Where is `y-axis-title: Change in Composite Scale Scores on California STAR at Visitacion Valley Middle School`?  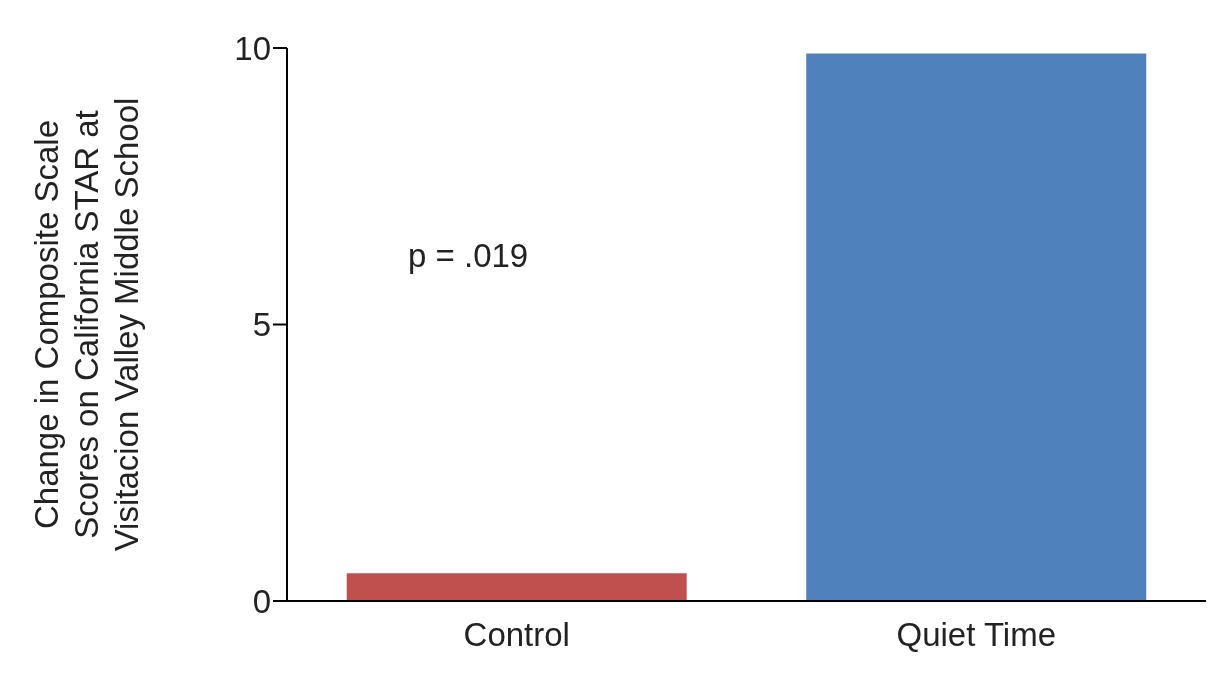 y-axis-title: Change in Composite Scale Scores on California STAR at Visitacion Valley Middle School is located at coordinates (86, 324).